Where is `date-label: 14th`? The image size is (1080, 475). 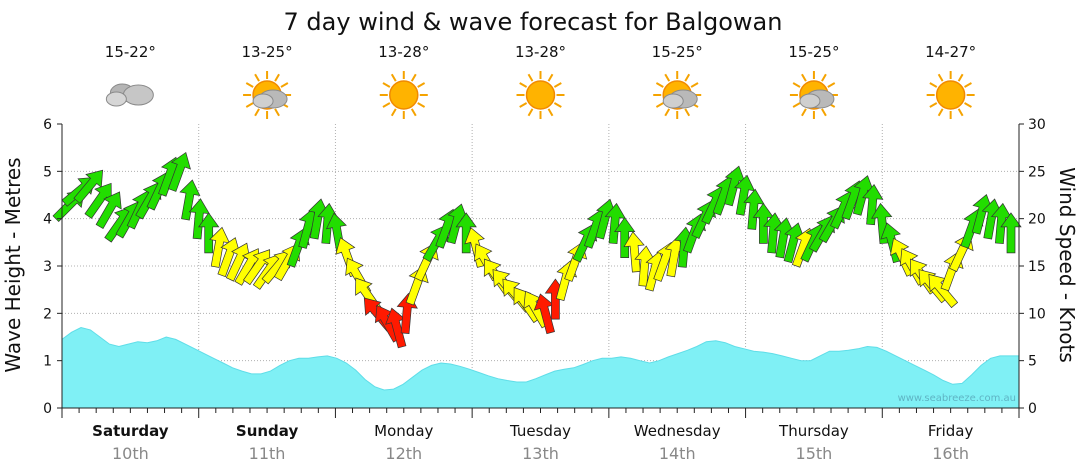
date-label: 14th is located at coordinates (677, 453).